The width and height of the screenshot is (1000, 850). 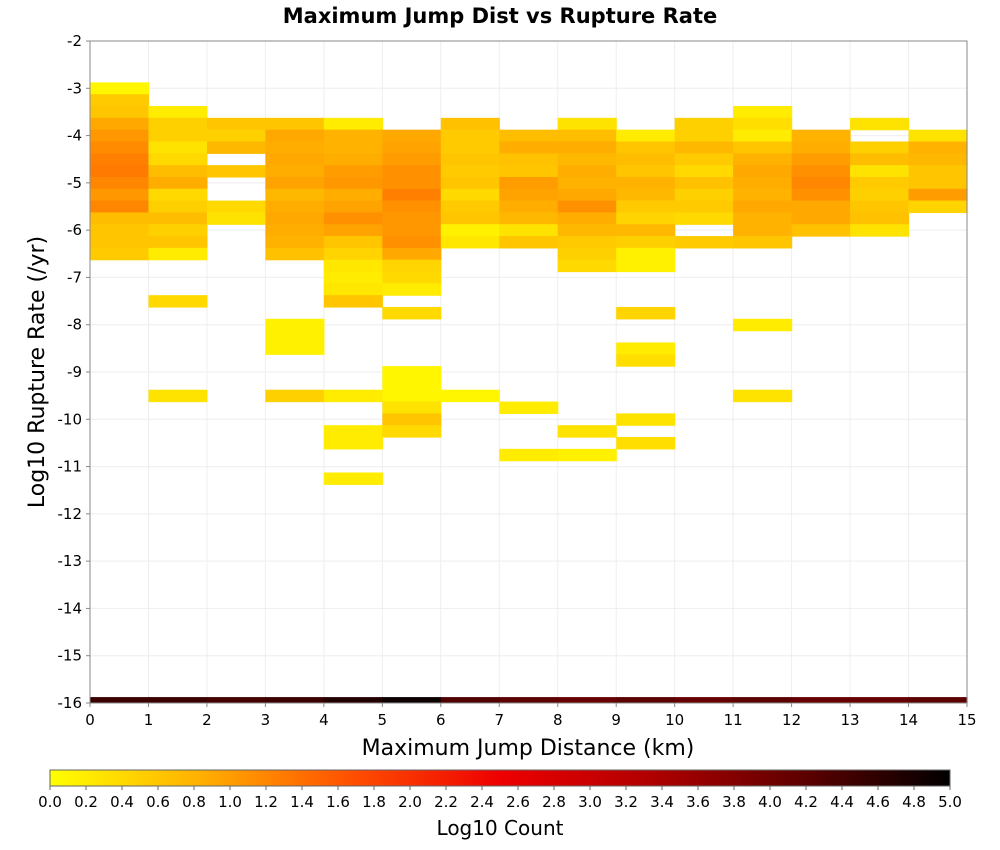 What do you see at coordinates (70, 561) in the screenshot?
I see `y-tick-label: -13` at bounding box center [70, 561].